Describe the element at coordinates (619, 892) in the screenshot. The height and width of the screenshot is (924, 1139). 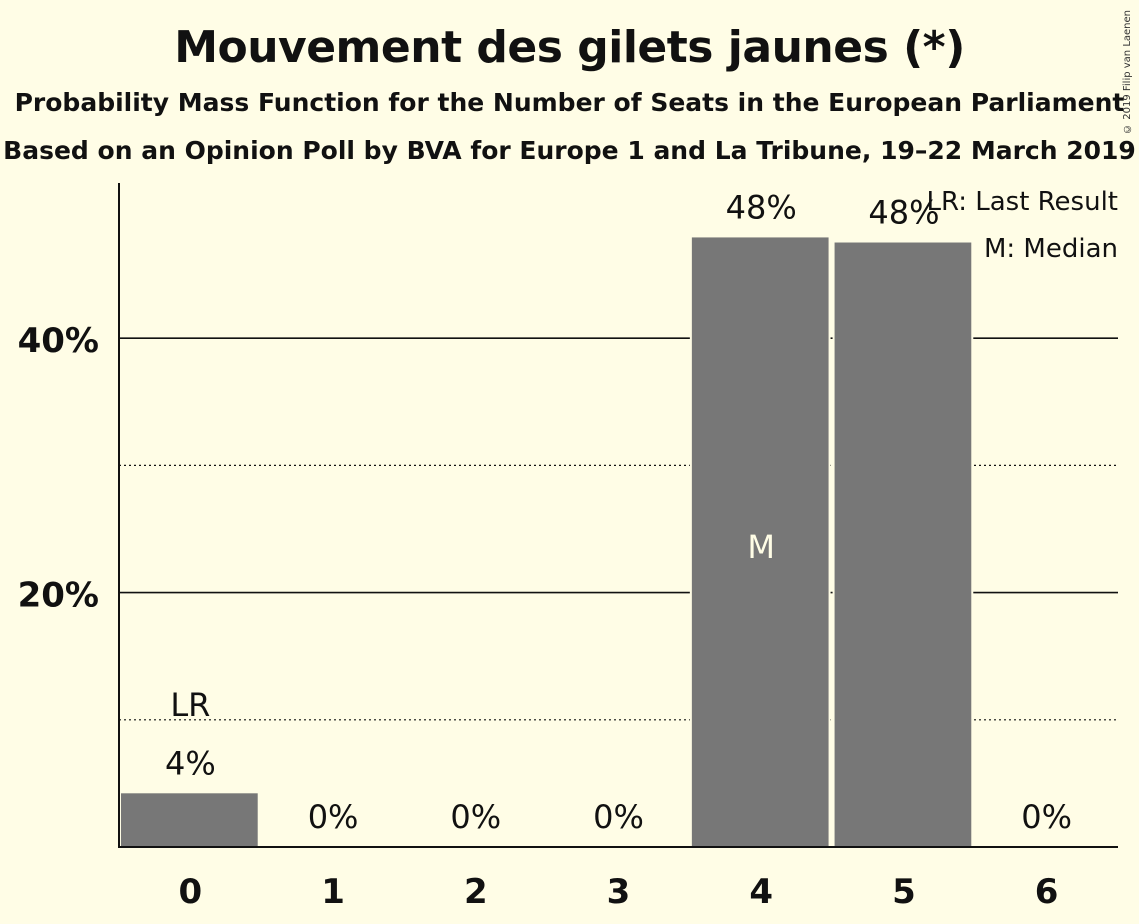
I see `x-tick-label: 3` at that location.